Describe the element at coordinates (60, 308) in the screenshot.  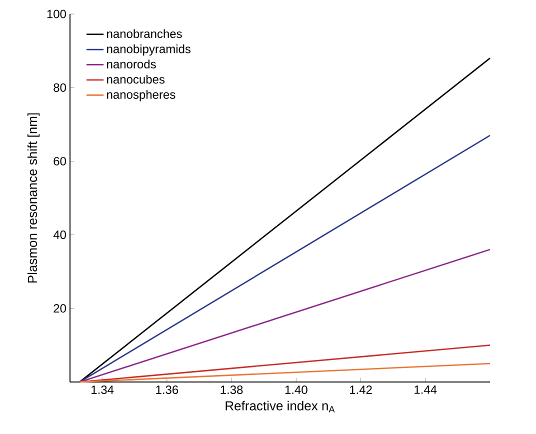
I see `y-tick-label: 20` at that location.